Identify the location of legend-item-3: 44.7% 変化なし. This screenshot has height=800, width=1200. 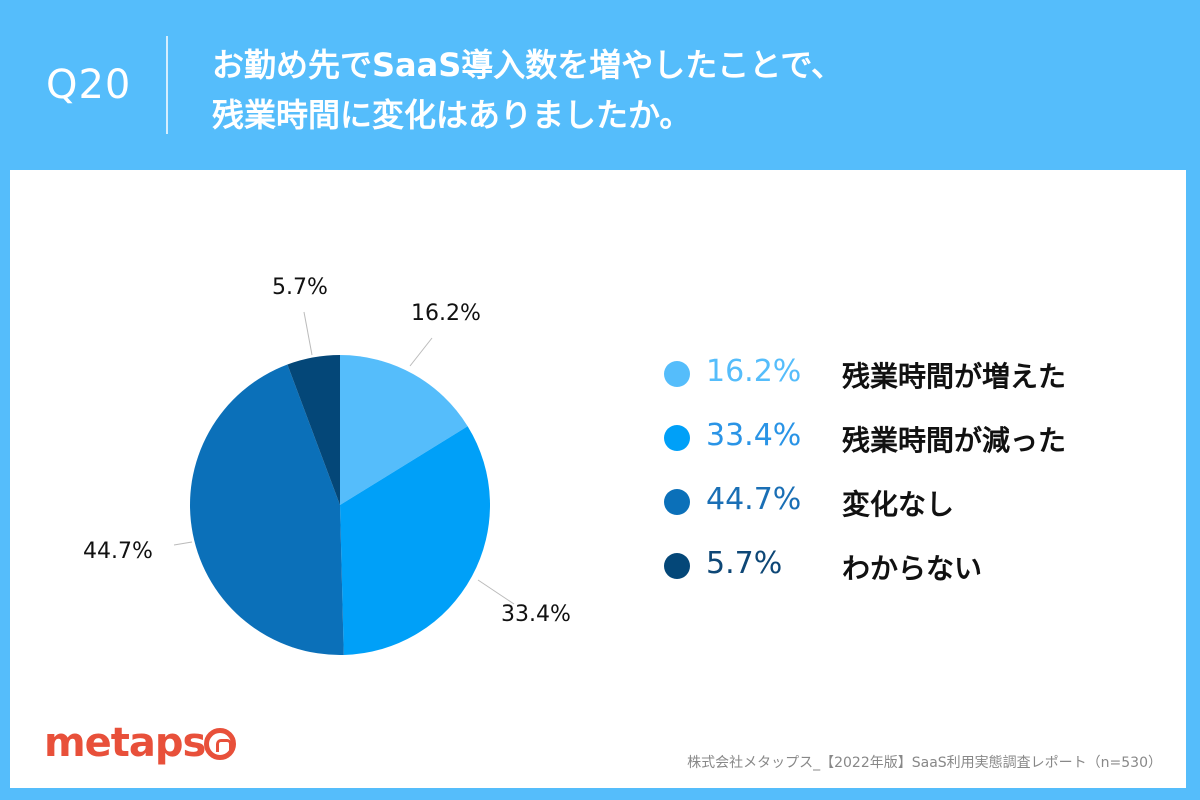
(882, 502).